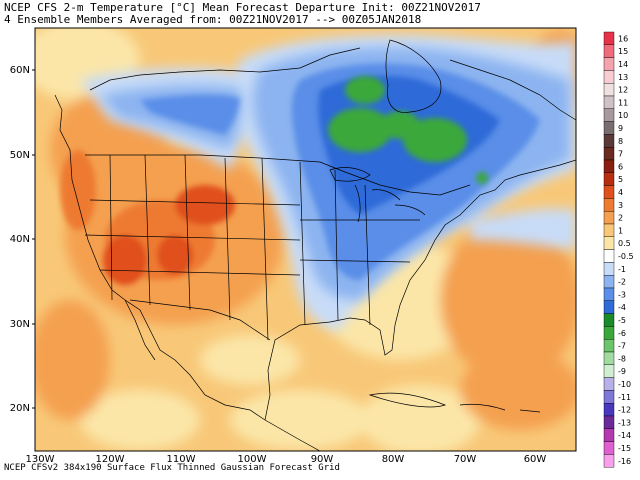 Image resolution: width=640 pixels, height=480 pixels. What do you see at coordinates (620, 166) in the screenshot?
I see `legend-label: 6` at bounding box center [620, 166].